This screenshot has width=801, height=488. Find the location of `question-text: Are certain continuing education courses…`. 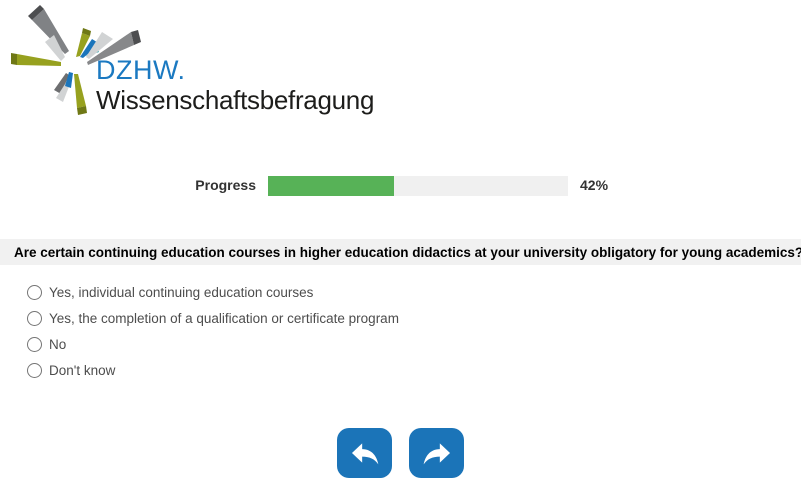

question-text: Are certain continuing education courses… is located at coordinates (407, 252).